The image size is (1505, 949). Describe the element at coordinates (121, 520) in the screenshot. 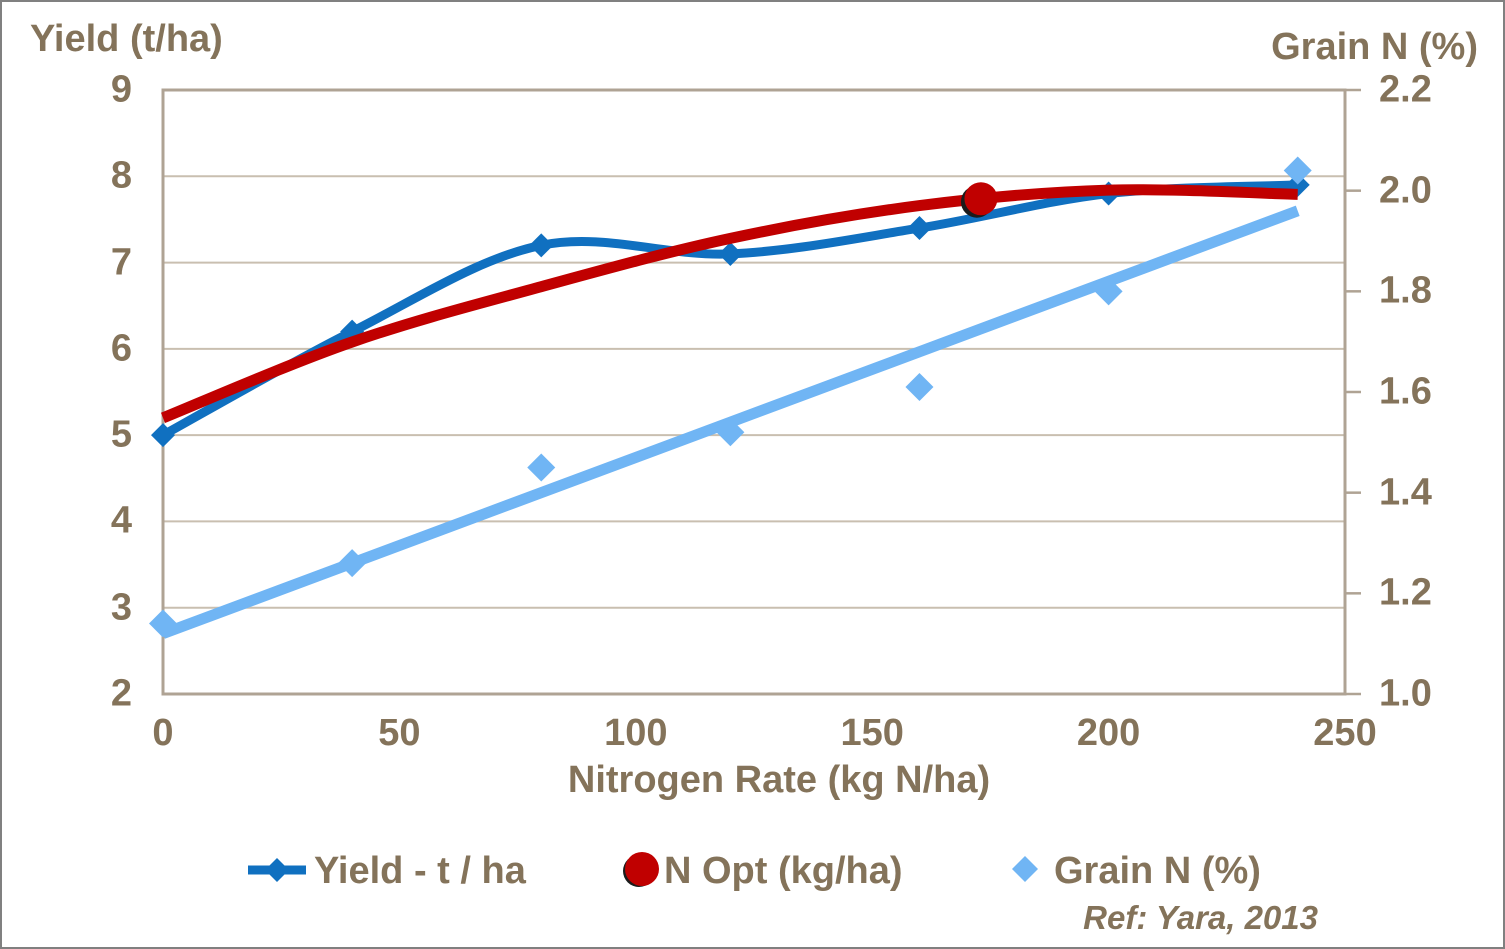

I see `y-left-tick-label: 4` at that location.